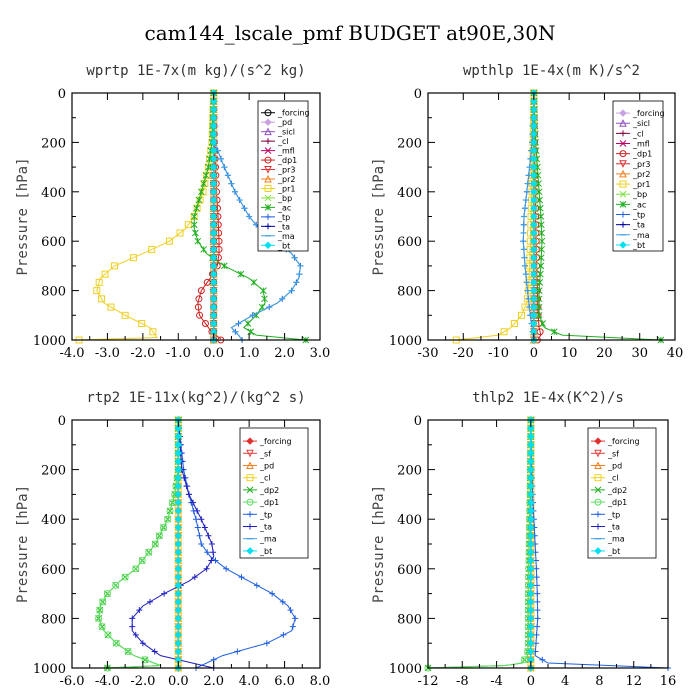  What do you see at coordinates (195, 398) in the screenshot?
I see `panel-title: rtp2 1E-11x(kg^2)/(kg^2 s)` at bounding box center [195, 398].